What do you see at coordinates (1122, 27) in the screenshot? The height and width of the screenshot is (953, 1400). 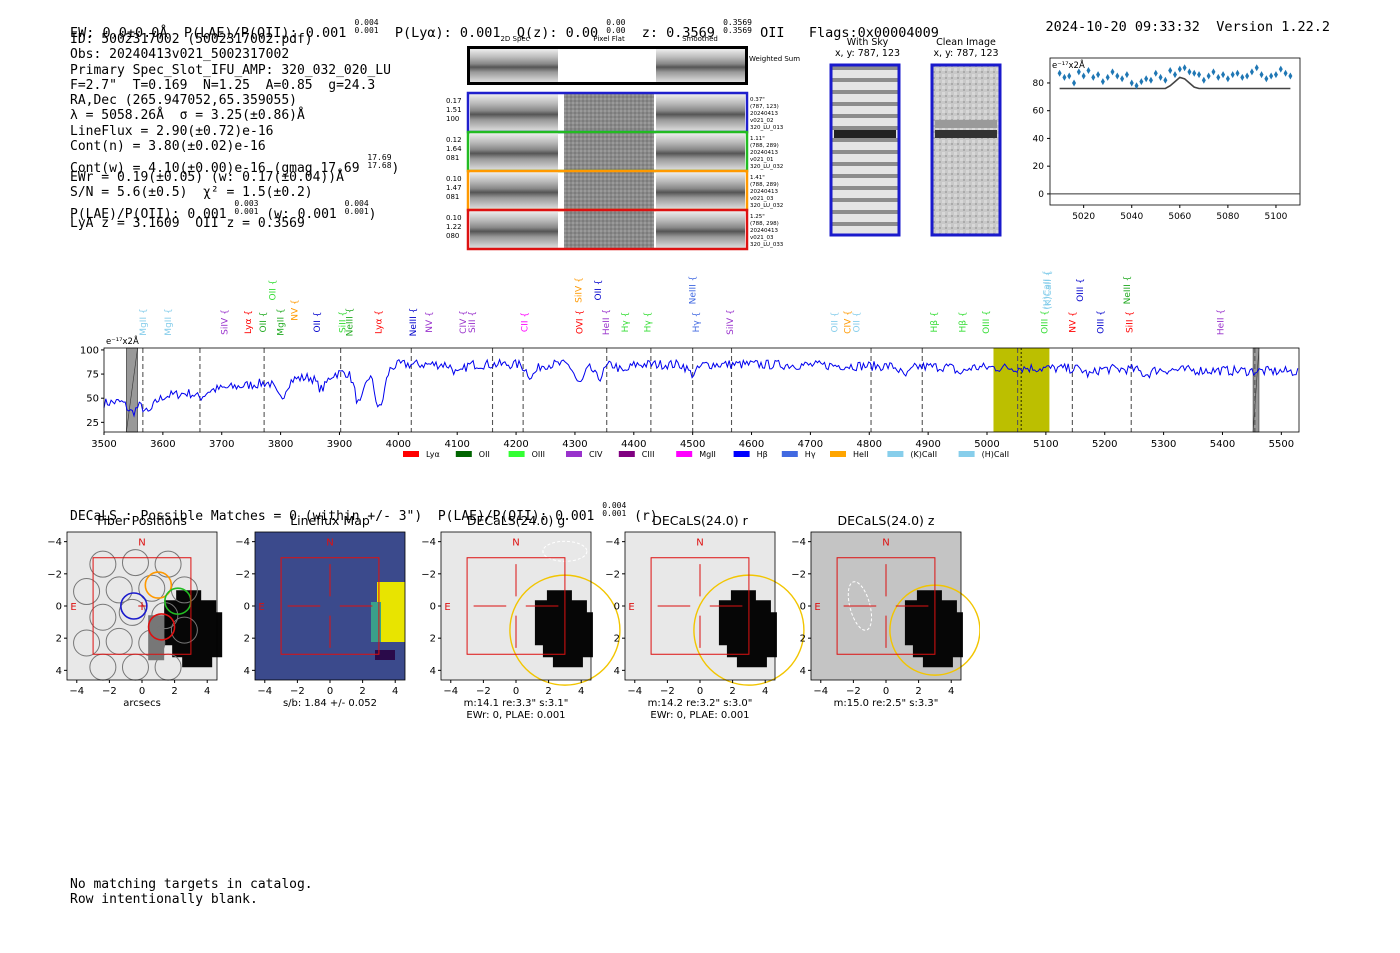 I see `datetime: 2024-10-20 09:33:32` at bounding box center [1122, 27].